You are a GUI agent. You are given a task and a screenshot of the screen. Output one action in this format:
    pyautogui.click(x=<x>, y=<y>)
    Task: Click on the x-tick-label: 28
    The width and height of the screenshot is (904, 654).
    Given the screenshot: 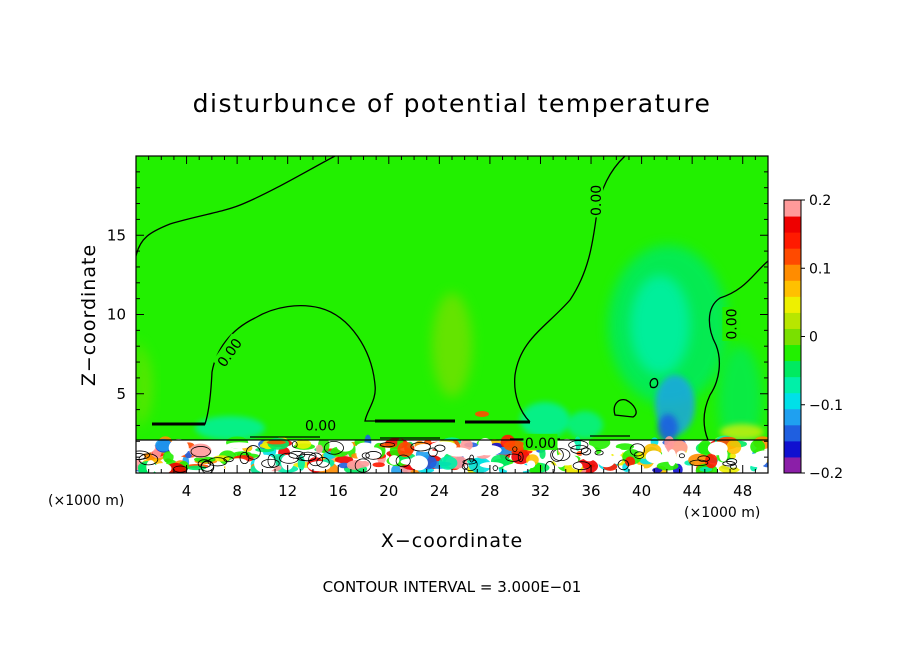 What is the action you would take?
    pyautogui.click(x=489, y=491)
    